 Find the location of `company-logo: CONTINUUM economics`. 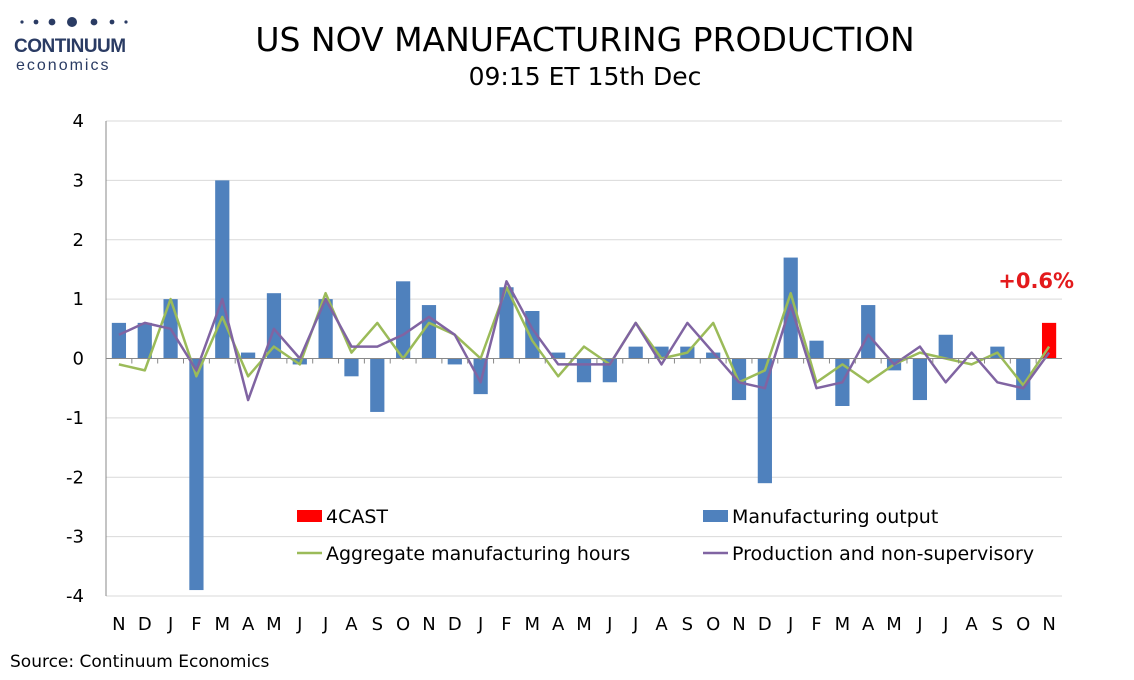

company-logo: CONTINUUM economics is located at coordinates (74, 45).